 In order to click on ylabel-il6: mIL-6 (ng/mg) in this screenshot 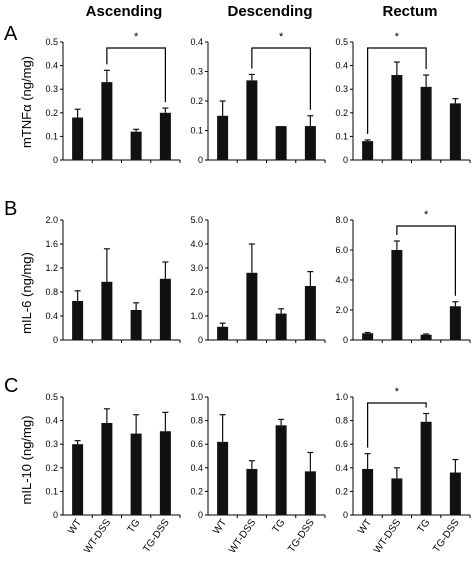, I will do `click(26, 293)`.